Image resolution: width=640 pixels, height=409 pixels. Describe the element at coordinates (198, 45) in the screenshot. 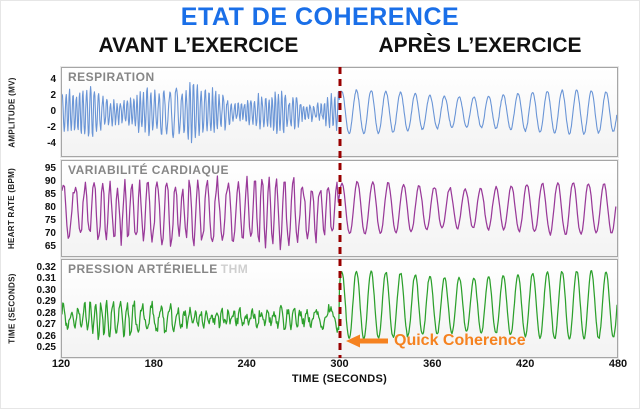

I see `header-before-exercise: AVANT L’EXERCICE` at that location.